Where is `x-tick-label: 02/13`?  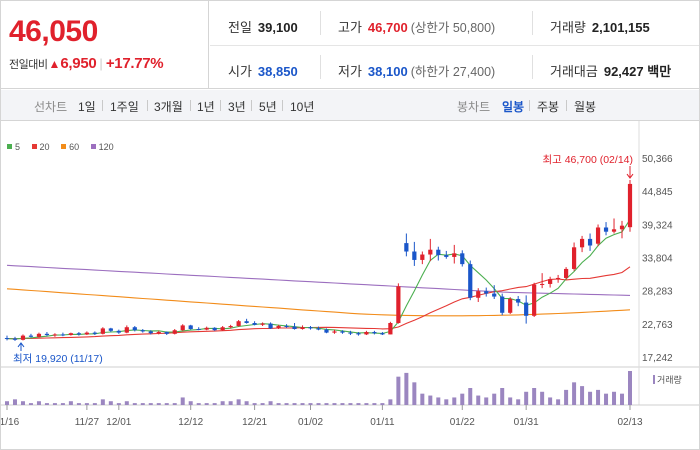 x-tick-label: 02/13 is located at coordinates (629, 422).